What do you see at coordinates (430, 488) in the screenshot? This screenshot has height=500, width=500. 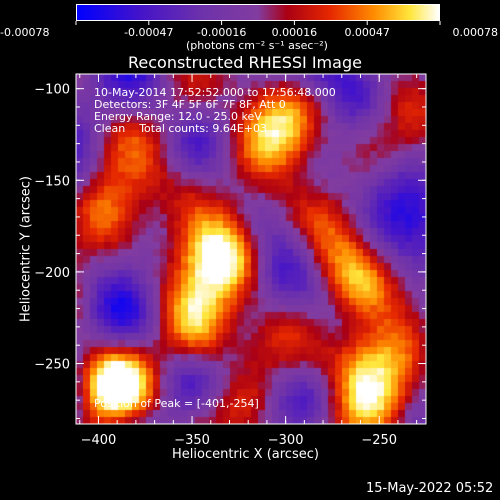 I see `footer-timestamp: 15-May-2022 05:52` at bounding box center [430, 488].